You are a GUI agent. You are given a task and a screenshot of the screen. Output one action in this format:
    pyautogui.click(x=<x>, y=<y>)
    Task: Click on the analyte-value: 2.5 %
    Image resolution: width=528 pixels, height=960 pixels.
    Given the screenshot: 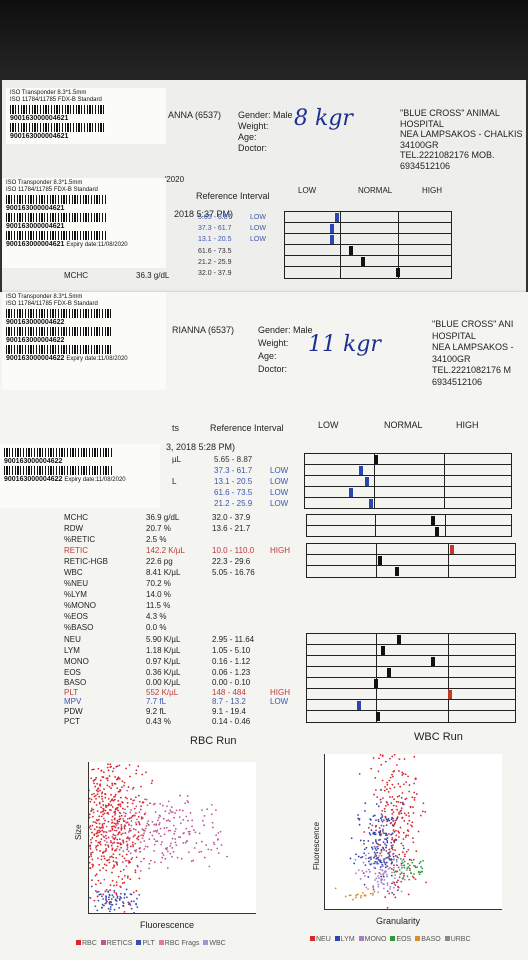 What is the action you would take?
    pyautogui.click(x=156, y=539)
    